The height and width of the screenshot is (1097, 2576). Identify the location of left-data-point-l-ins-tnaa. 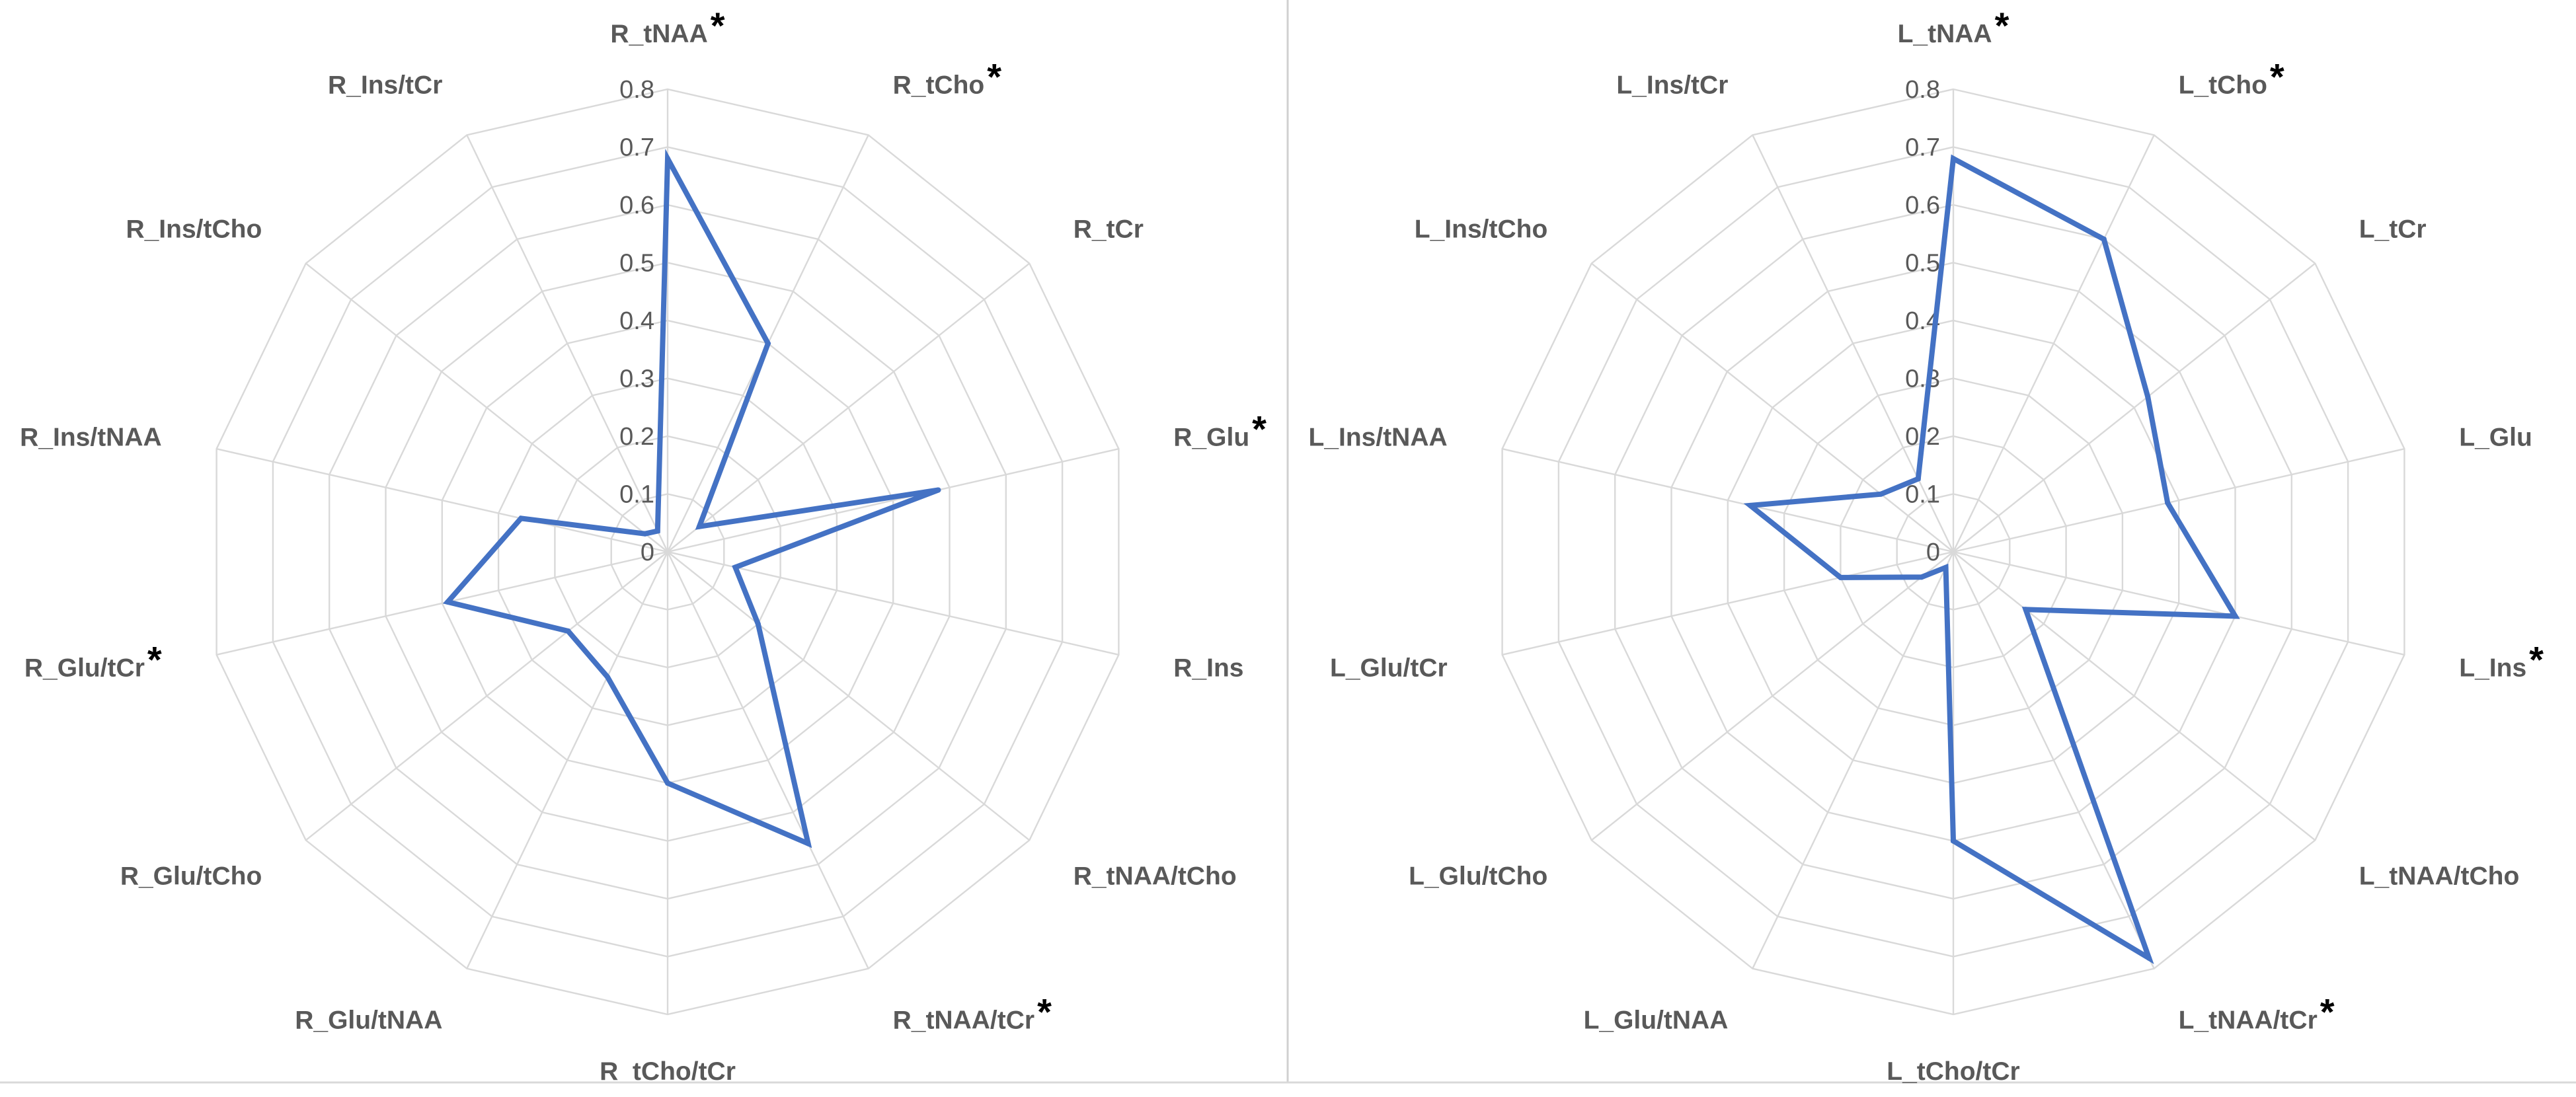
(1750, 505).